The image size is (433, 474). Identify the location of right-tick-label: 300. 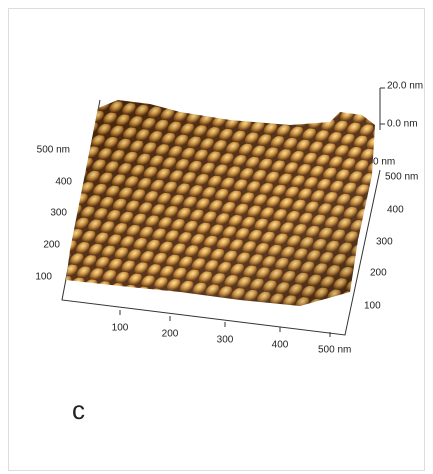
(384, 242).